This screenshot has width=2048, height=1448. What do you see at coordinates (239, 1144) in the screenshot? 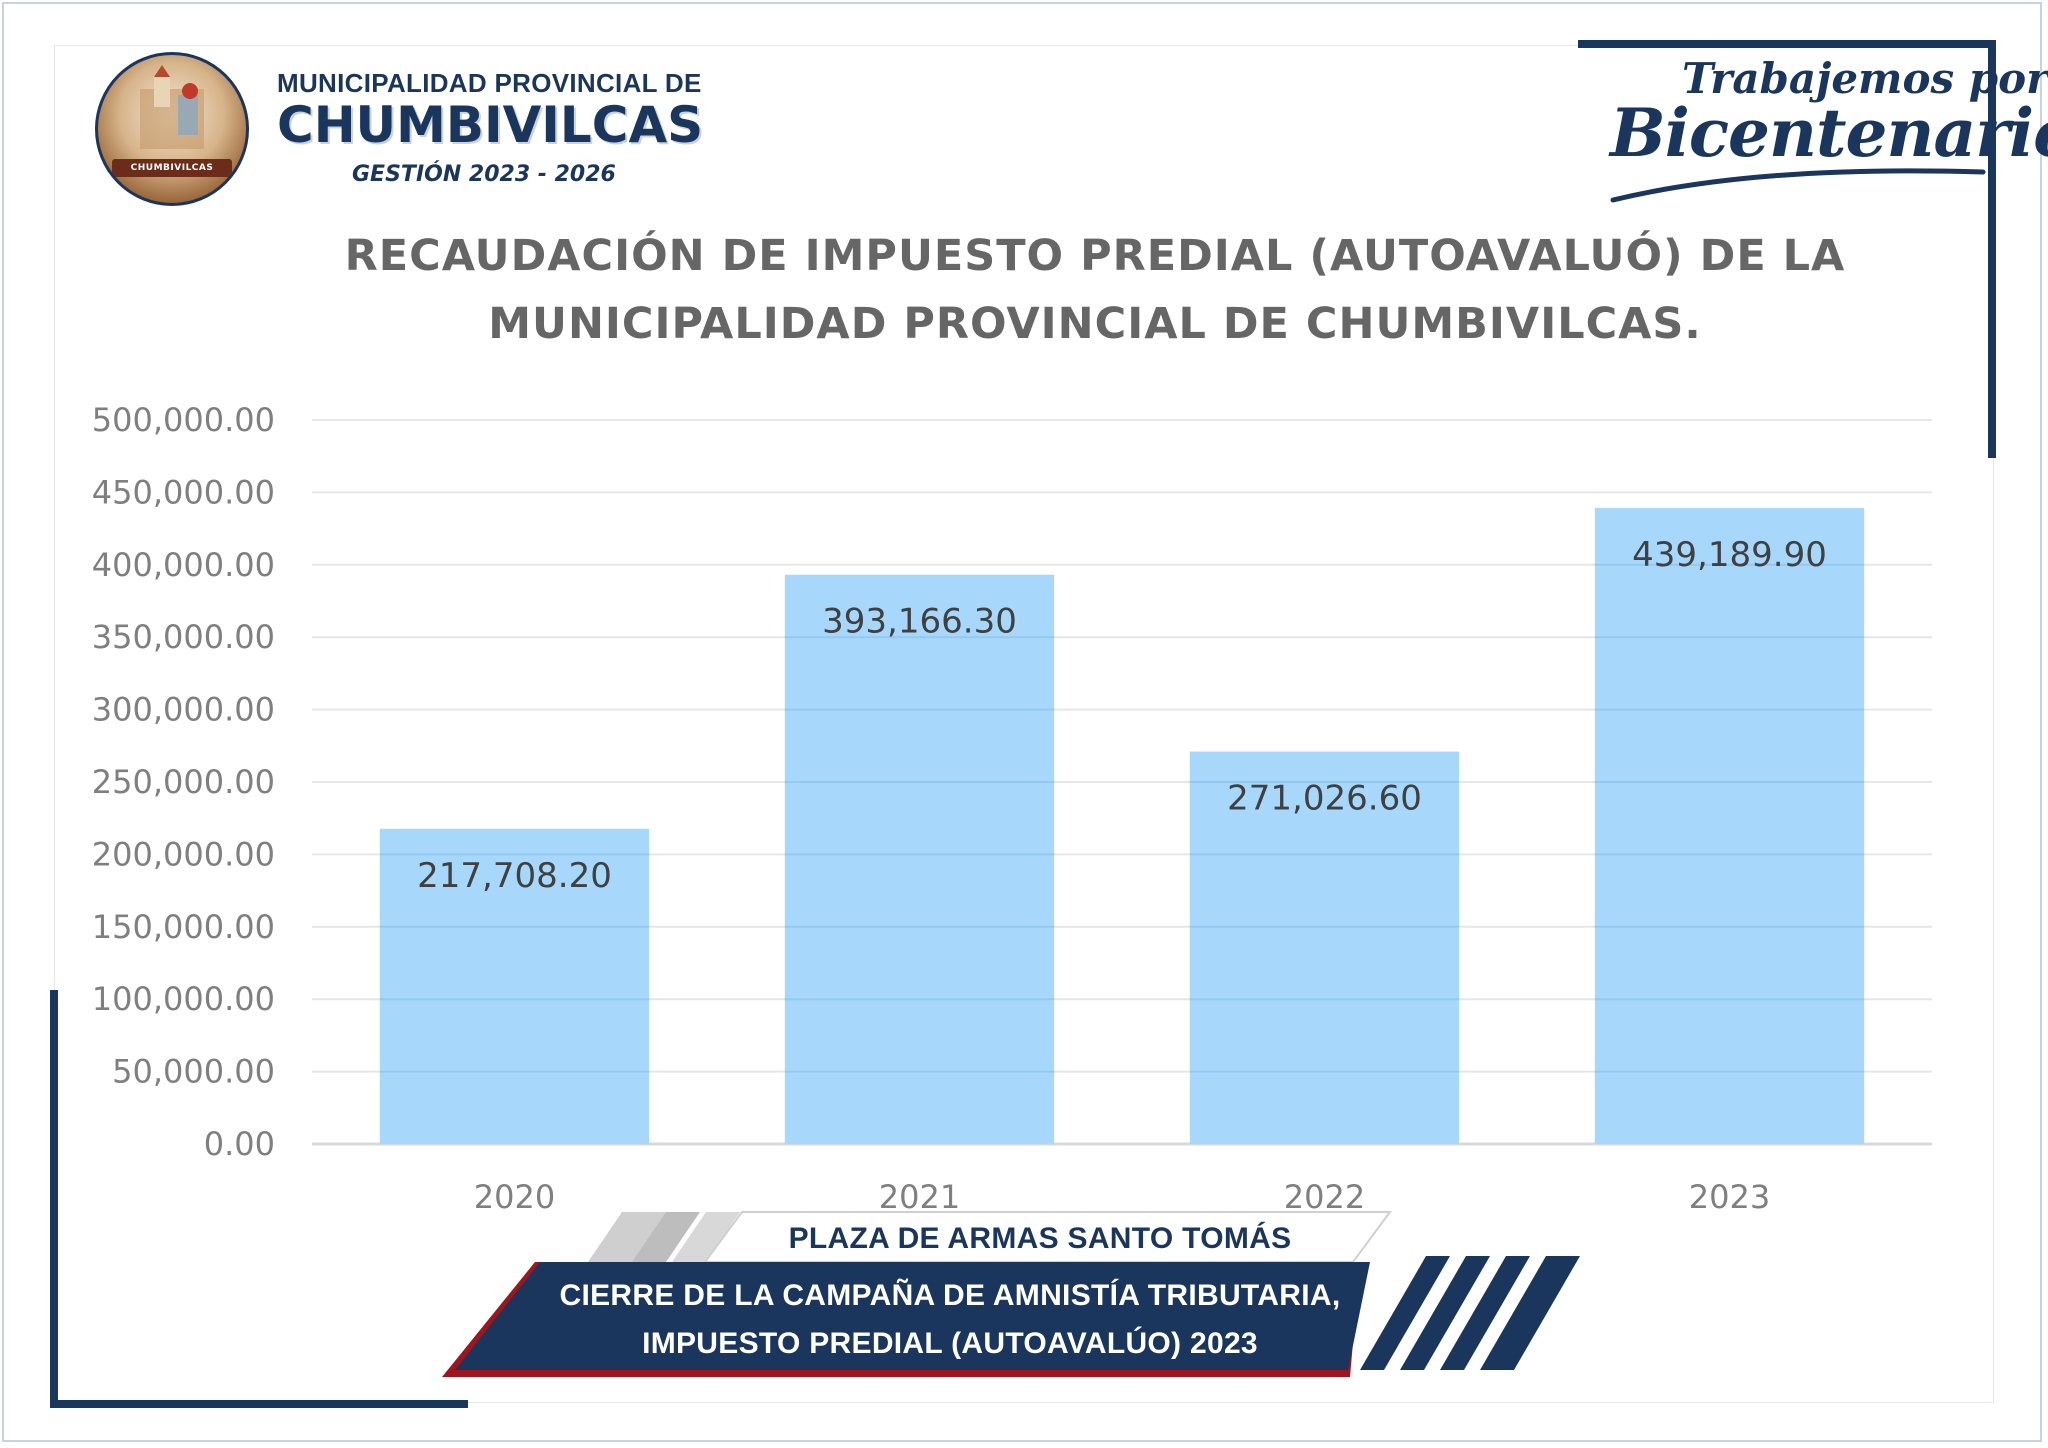
I see `y-tick-label: 0.00` at bounding box center [239, 1144].